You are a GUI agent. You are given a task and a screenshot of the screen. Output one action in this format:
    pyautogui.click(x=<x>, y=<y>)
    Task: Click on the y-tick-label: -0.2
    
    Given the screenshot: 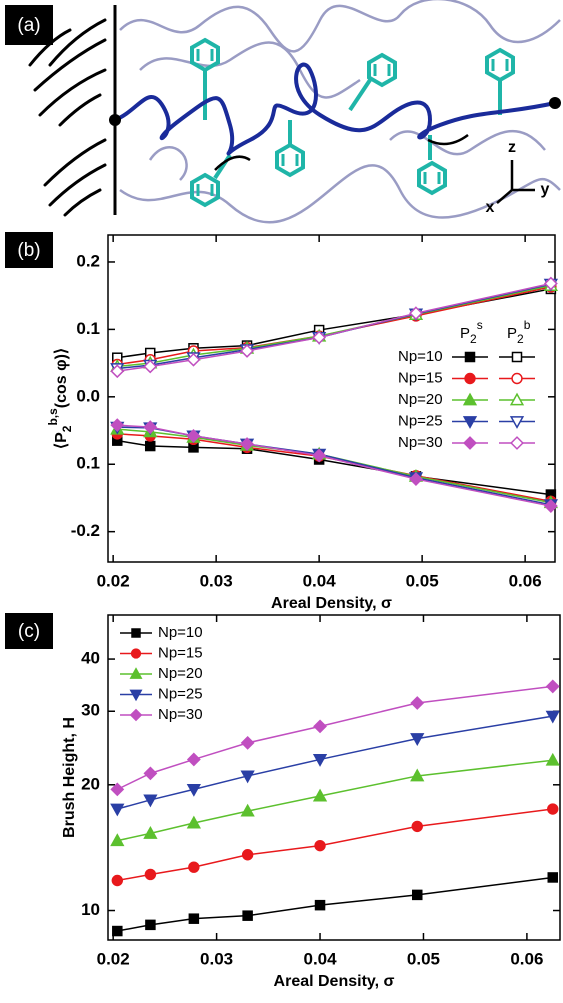 What is the action you would take?
    pyautogui.click(x=85, y=530)
    